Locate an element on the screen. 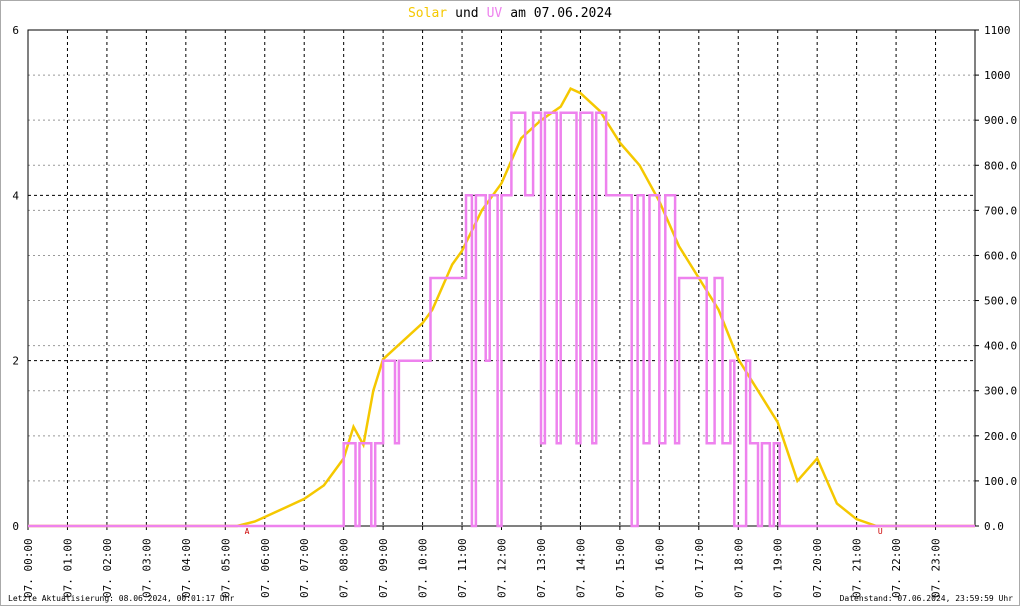 The image size is (1020, 606). x-tick-label: 07. 07:00 is located at coordinates (304, 568).